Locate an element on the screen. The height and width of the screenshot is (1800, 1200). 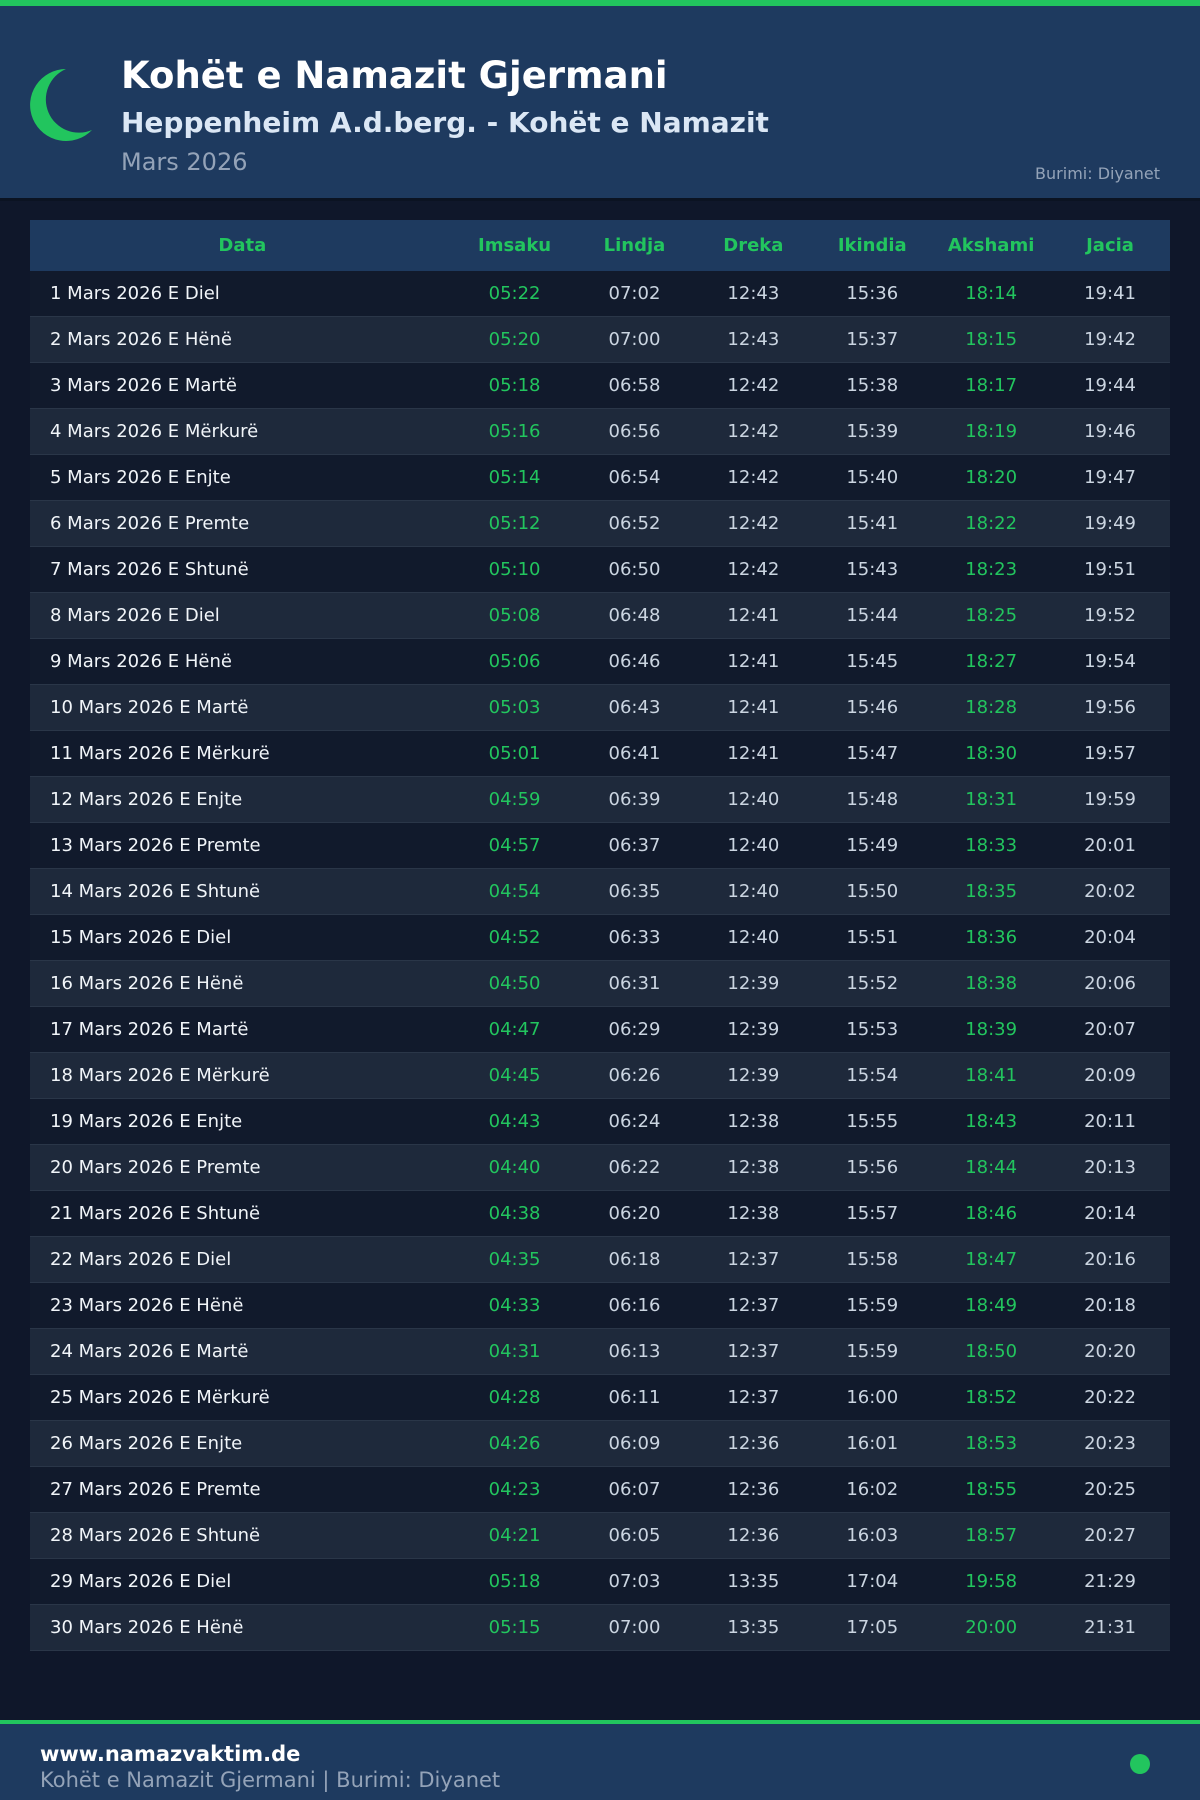
time-cell-ikindia: 15:41 is located at coordinates (872, 523).